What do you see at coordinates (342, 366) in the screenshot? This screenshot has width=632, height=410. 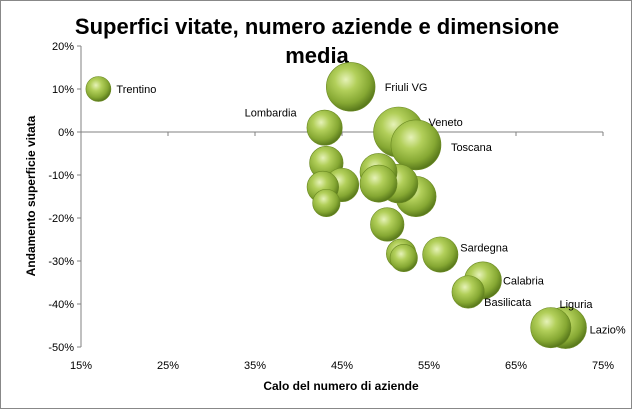 I see `x-tick-label: 45%` at bounding box center [342, 366].